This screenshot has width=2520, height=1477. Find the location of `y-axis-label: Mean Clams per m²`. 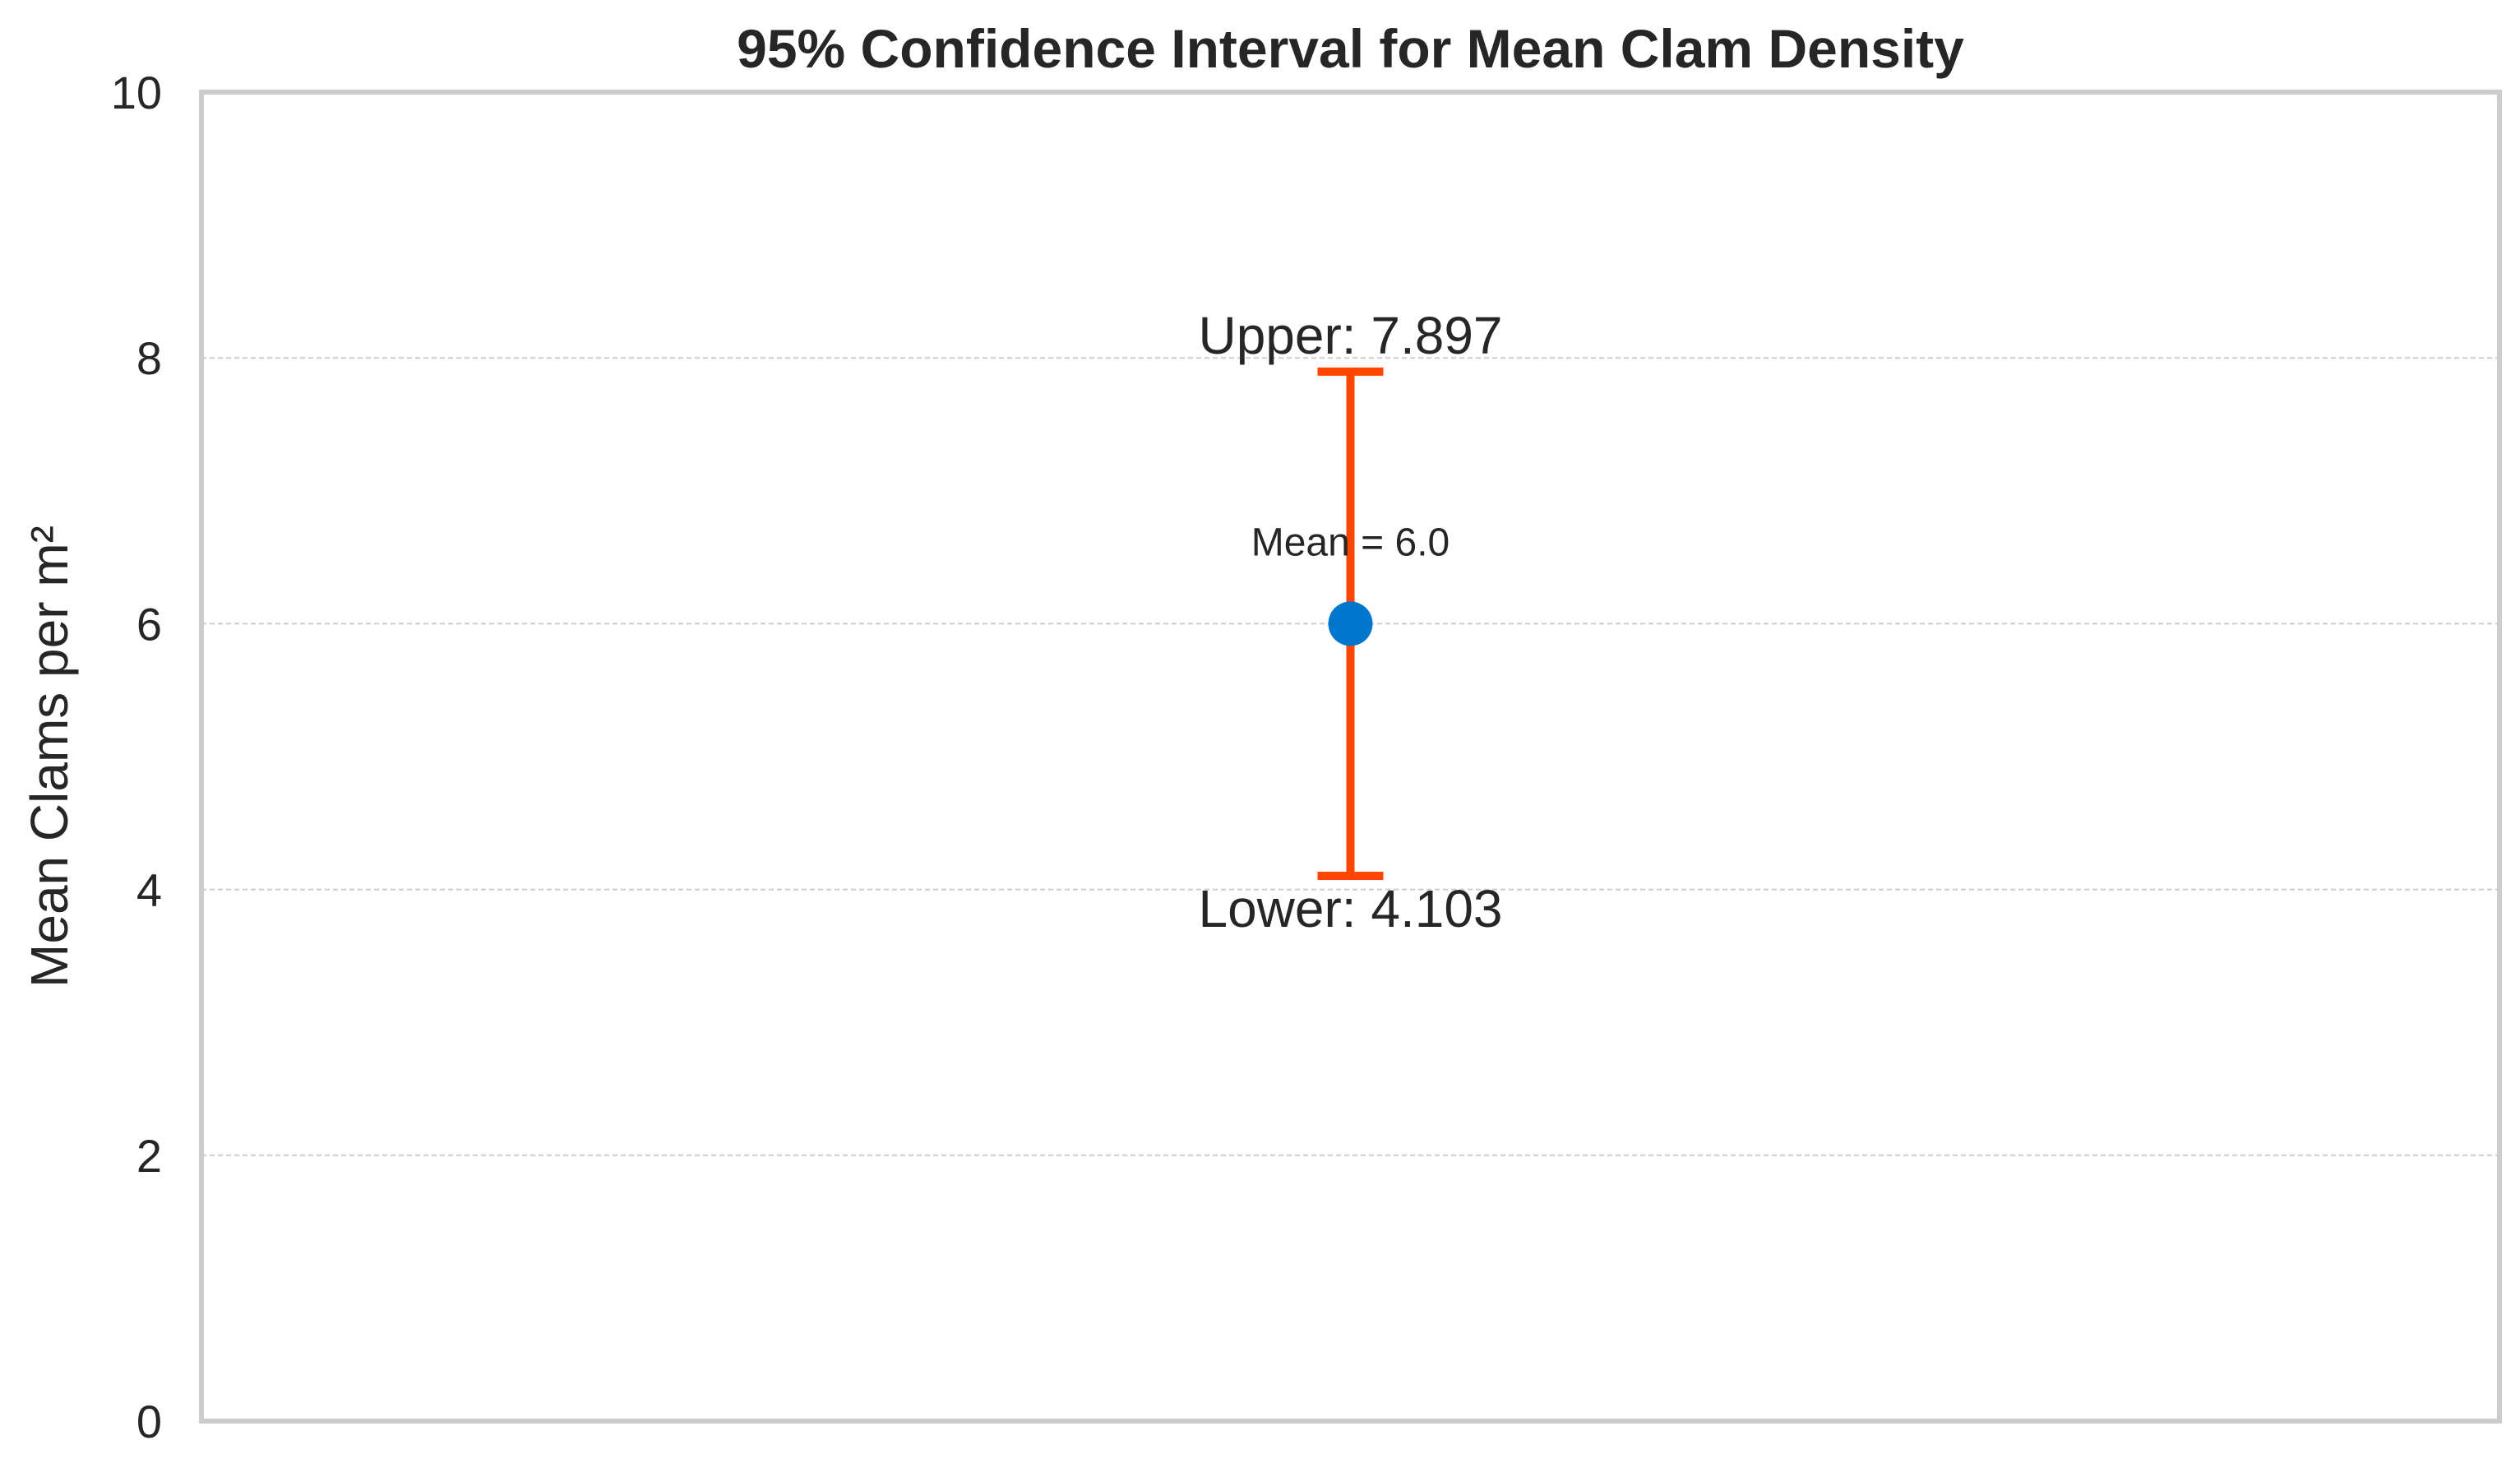

y-axis-label: Mean Clams per m² is located at coordinates (49, 757).